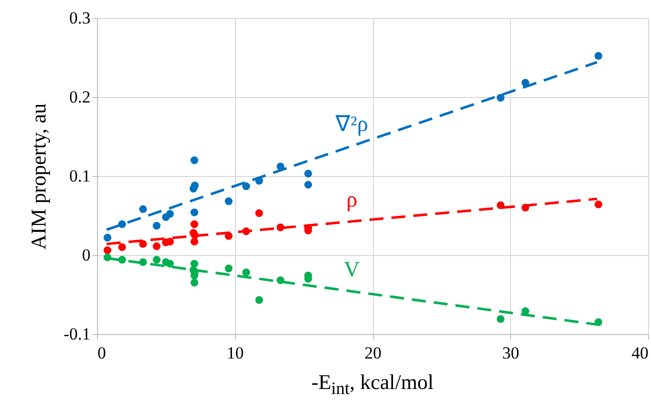  I want to click on y-tick-label: 0.2, so click(79, 97).